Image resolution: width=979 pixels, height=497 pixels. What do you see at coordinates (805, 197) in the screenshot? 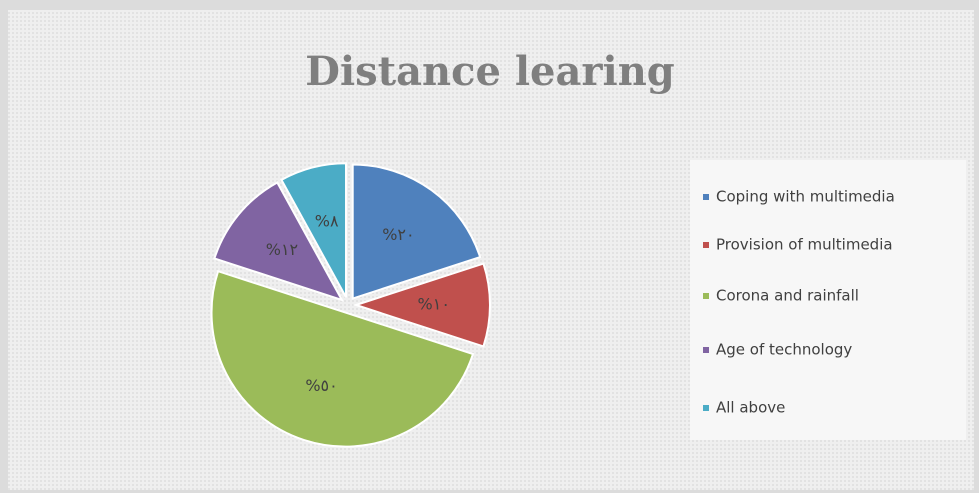
I see `legend-label: Coping with multimedia` at bounding box center [805, 197].